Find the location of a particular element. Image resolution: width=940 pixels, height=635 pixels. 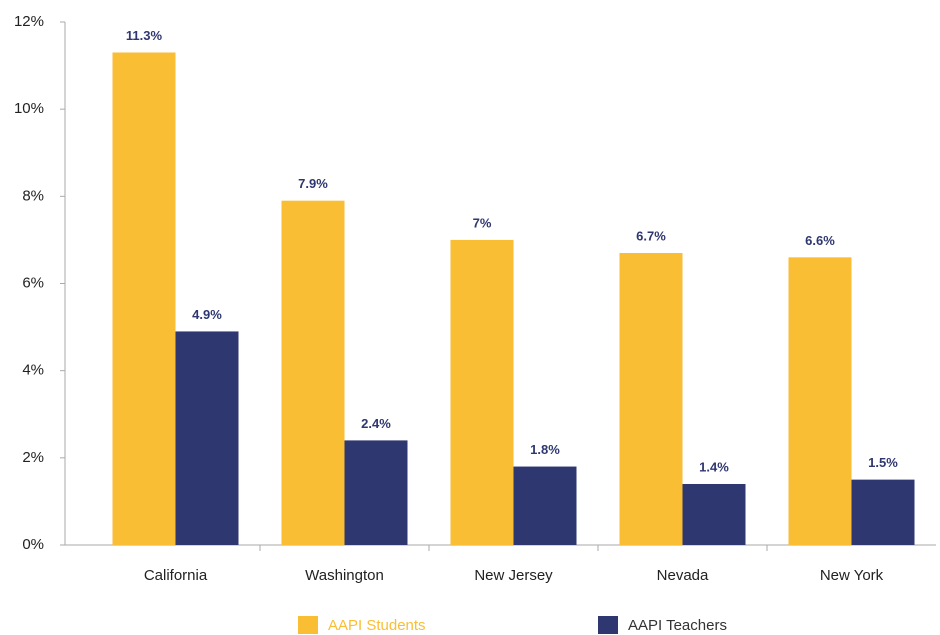

value-label: 7.9% is located at coordinates (313, 183).